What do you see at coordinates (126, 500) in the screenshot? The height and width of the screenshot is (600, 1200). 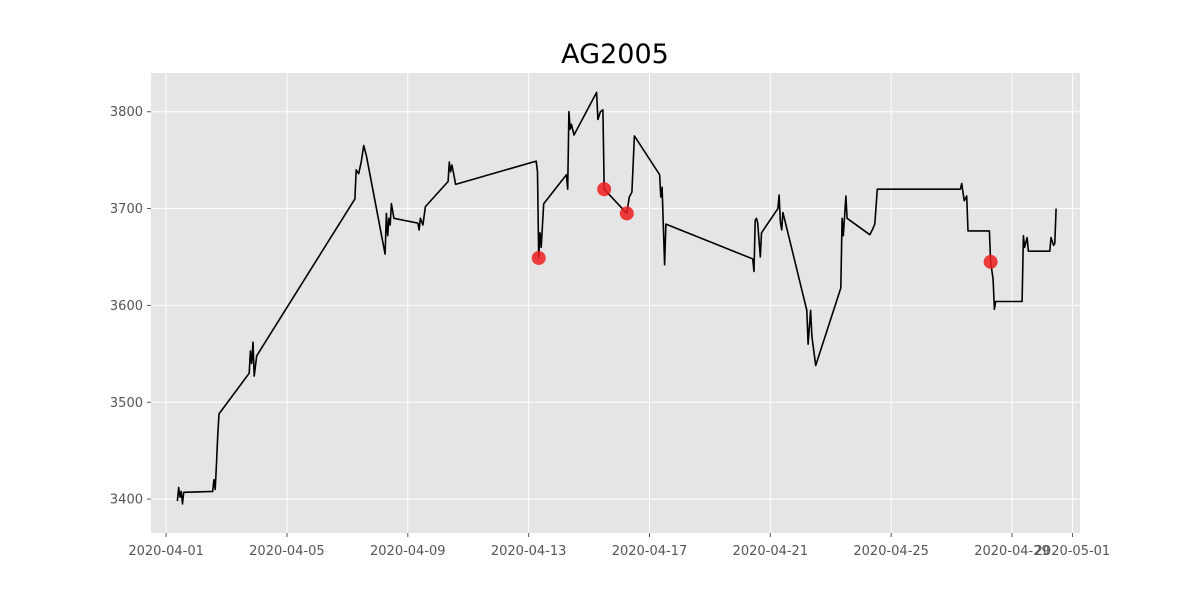 I see `y-tick-label: 3400` at bounding box center [126, 500].